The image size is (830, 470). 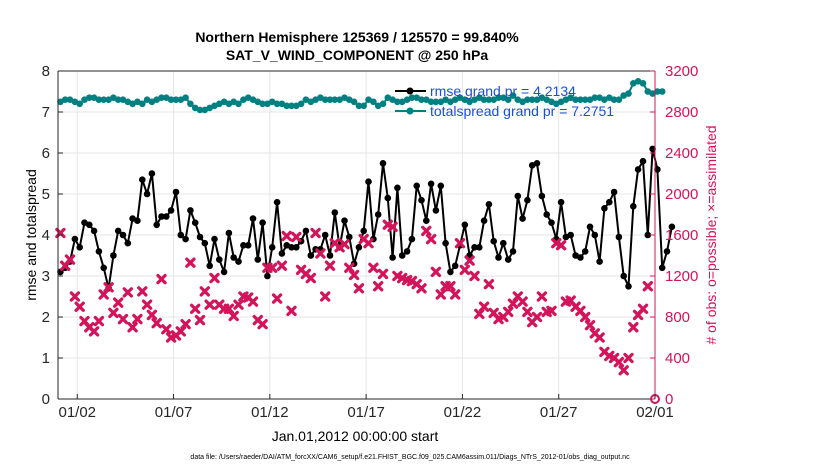 I want to click on x-tick-label: 01/07, so click(x=174, y=412).